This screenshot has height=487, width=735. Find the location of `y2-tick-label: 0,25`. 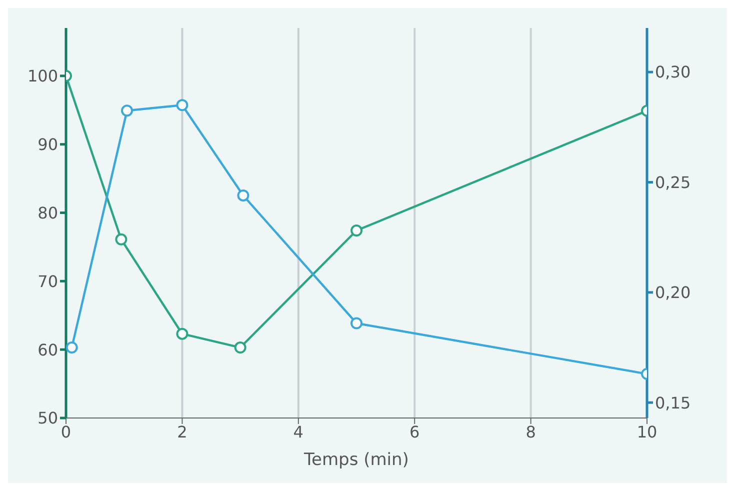

y2-tick-label: 0,25 is located at coordinates (673, 182).